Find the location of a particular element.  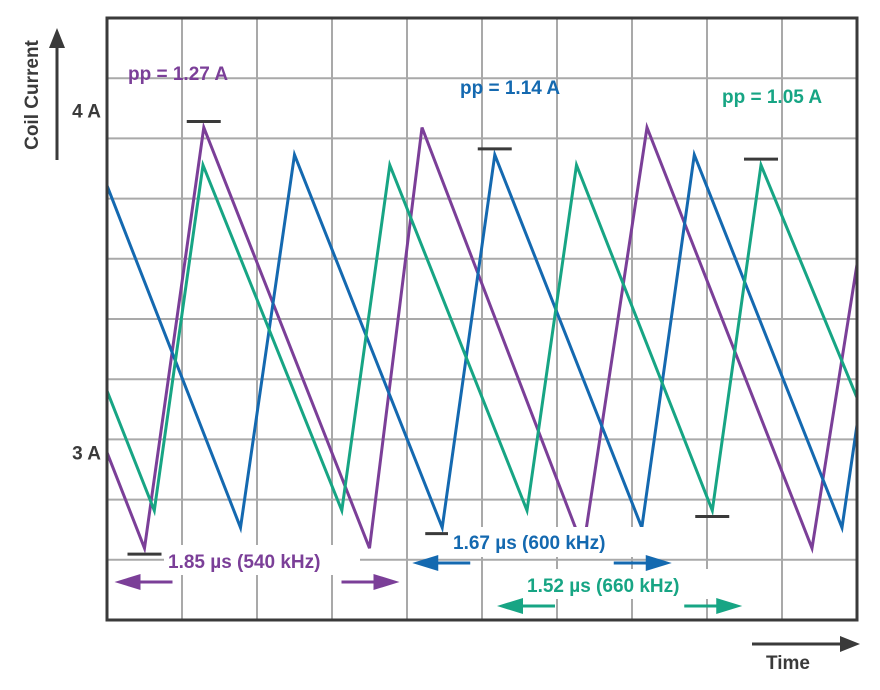

period-arrowhead-left-blue is located at coordinates (425, 563).